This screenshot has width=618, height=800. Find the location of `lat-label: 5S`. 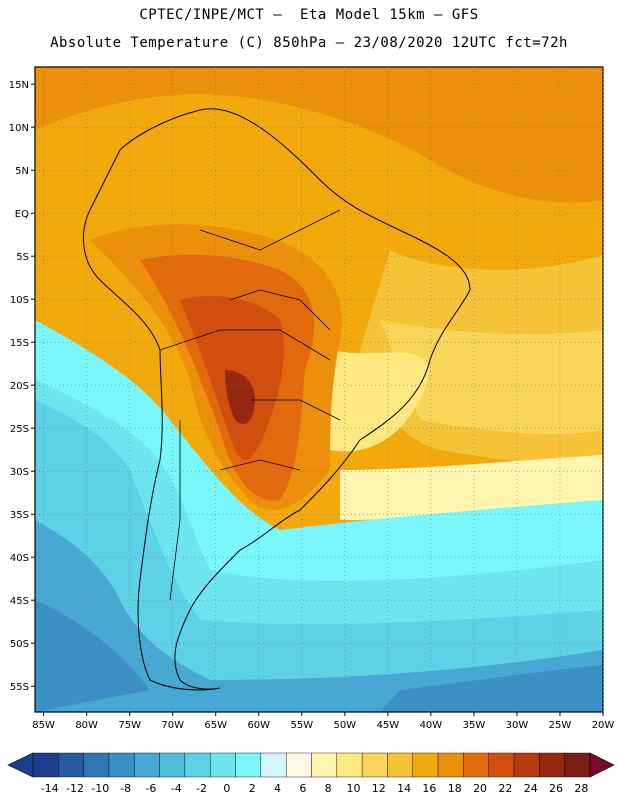

lat-label: 5S is located at coordinates (22, 257).